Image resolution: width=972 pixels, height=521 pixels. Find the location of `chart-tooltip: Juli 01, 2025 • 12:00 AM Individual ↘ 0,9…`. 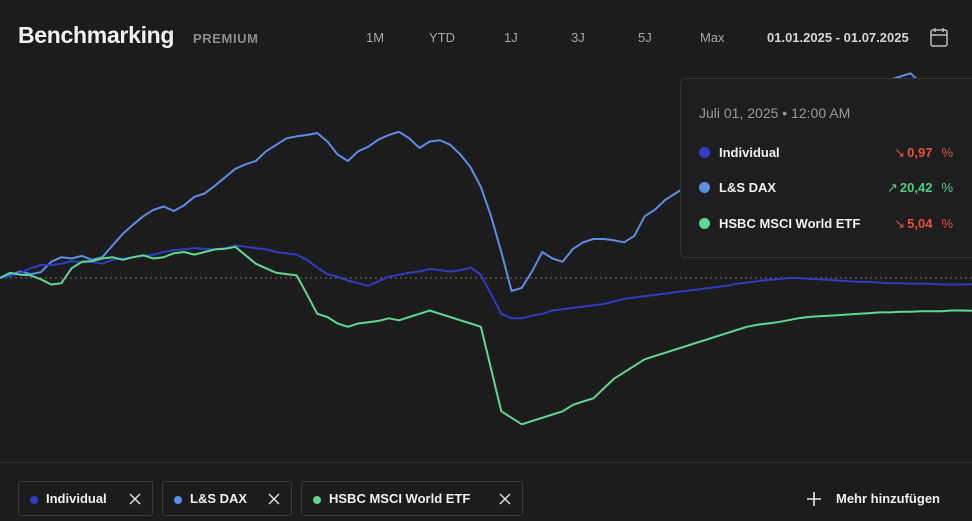

chart-tooltip: Juli 01, 2025 • 12:00 AM Individual ↘ 0,9… is located at coordinates (826, 168).